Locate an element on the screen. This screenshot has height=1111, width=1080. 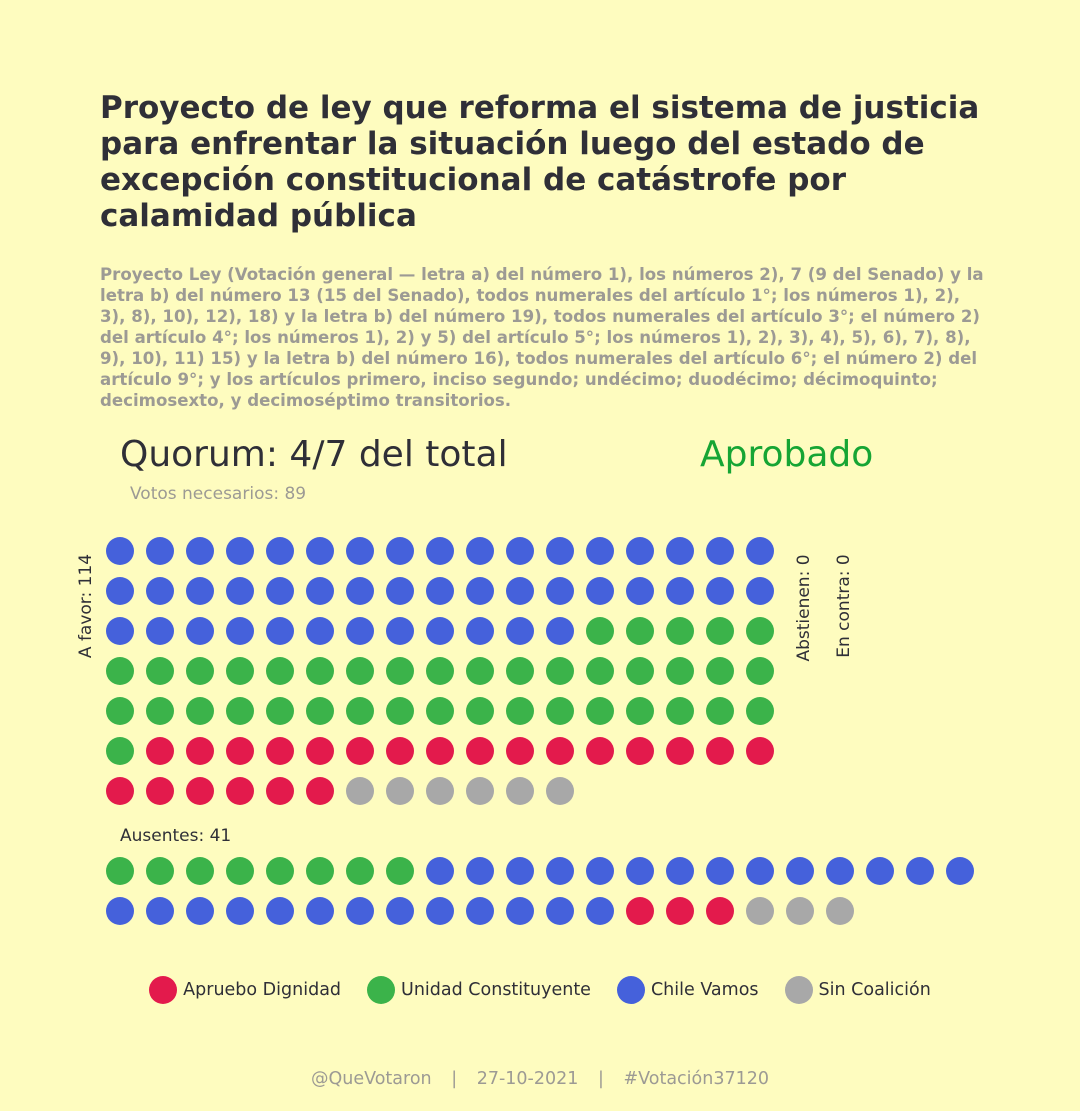
legend-item-apruebo-dignidad: Apruebo Dignidad is located at coordinates (245, 990).